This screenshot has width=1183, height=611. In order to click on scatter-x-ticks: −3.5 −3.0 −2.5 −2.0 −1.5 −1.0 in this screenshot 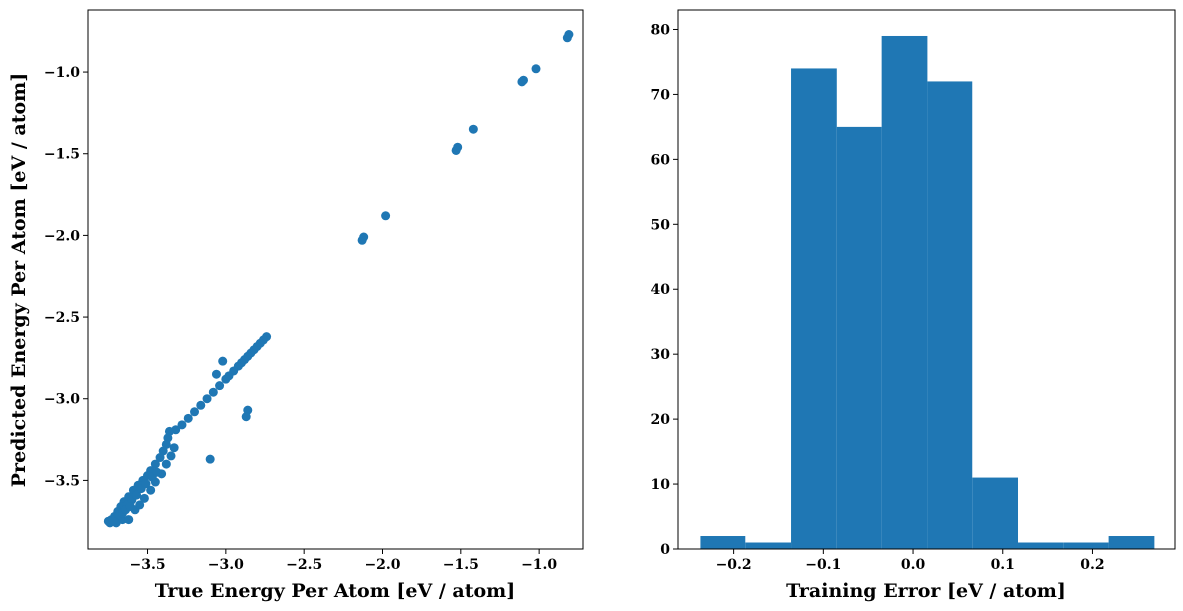, I will do `click(343, 561)`.